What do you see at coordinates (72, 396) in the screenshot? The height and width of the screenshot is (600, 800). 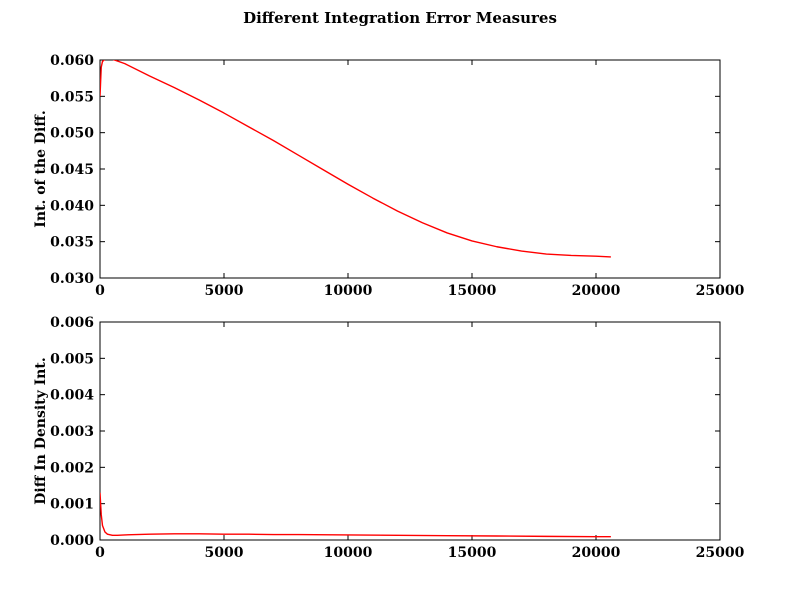 I see `y-tick-label: 0.004` at bounding box center [72, 396].